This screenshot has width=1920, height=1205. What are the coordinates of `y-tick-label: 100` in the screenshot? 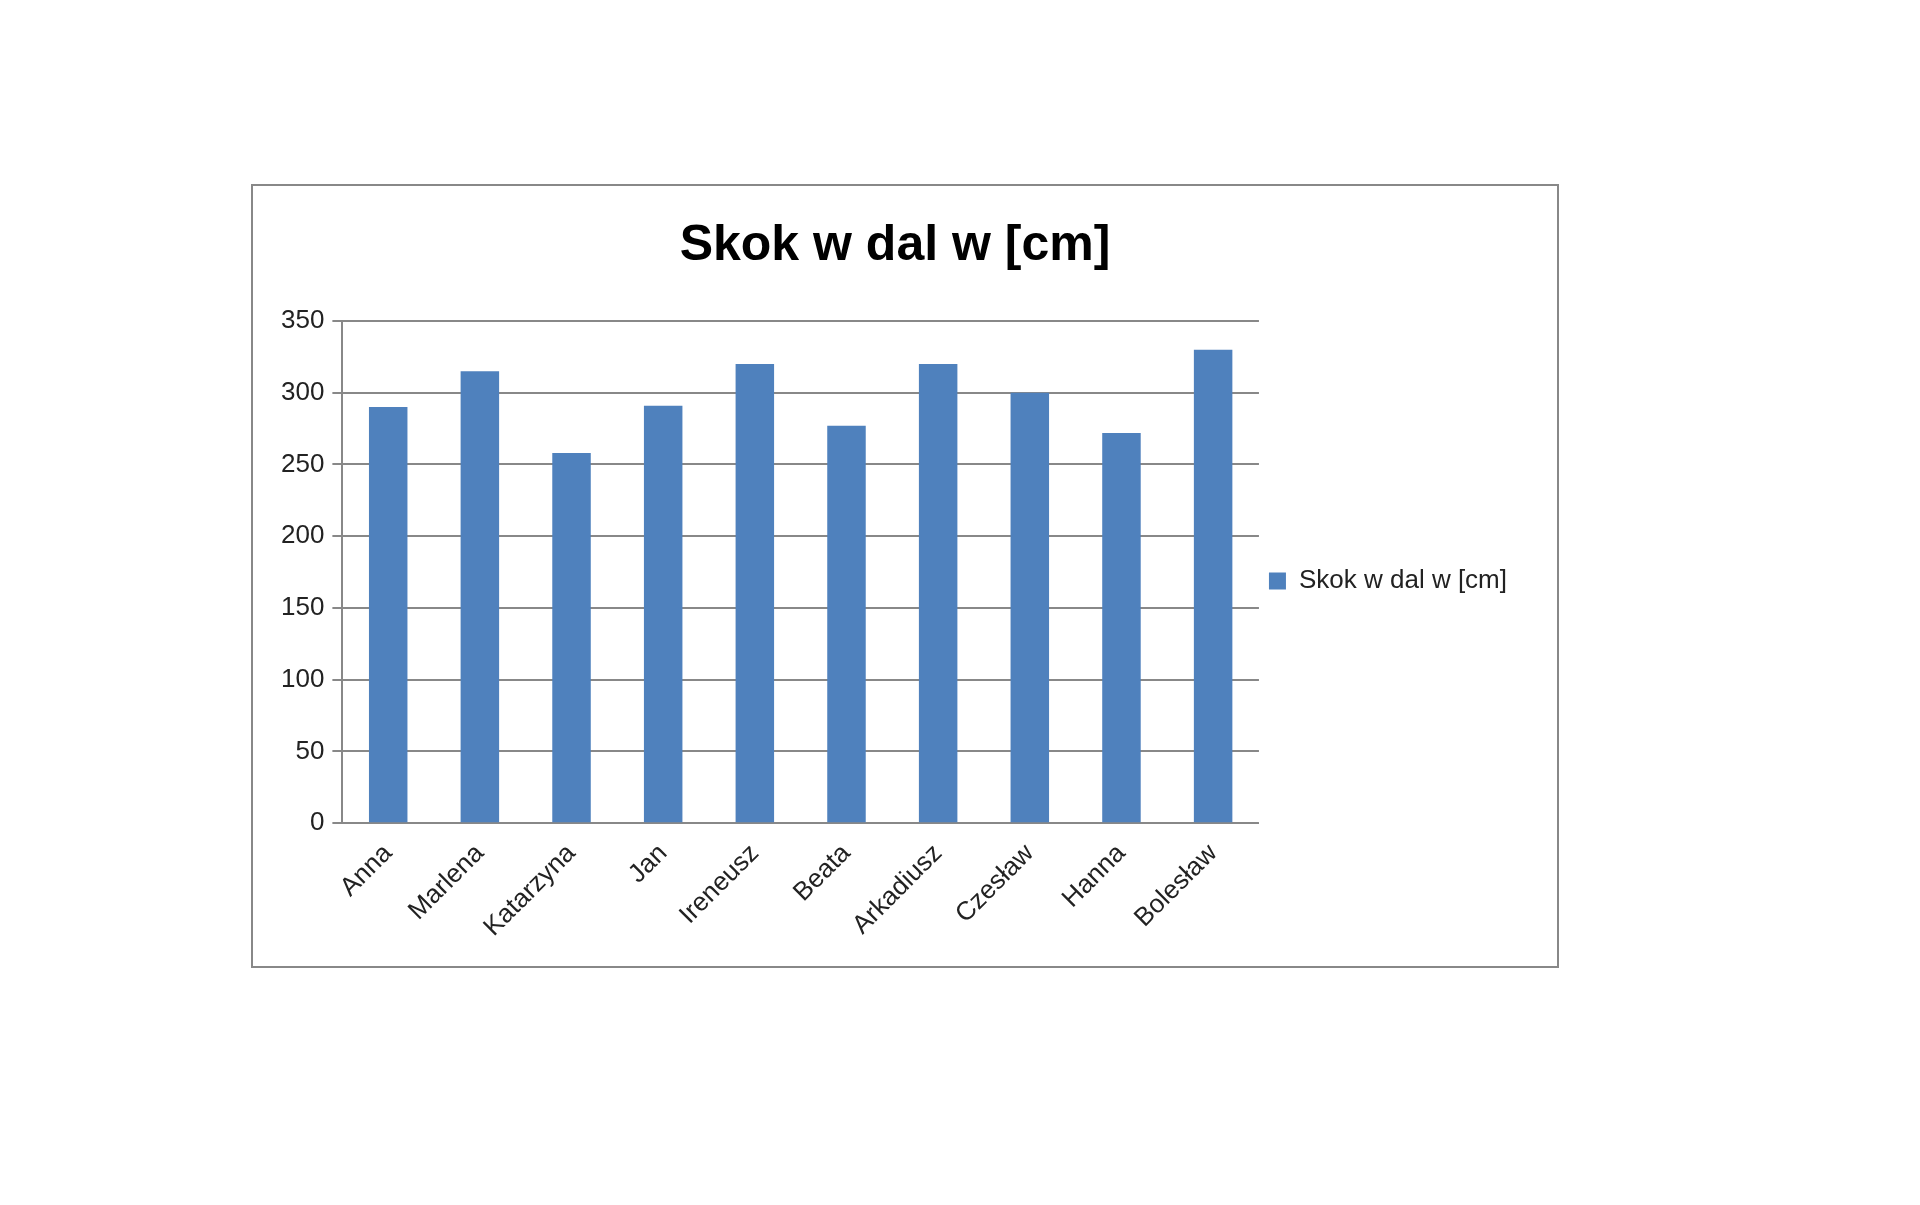 It's located at (302, 677).